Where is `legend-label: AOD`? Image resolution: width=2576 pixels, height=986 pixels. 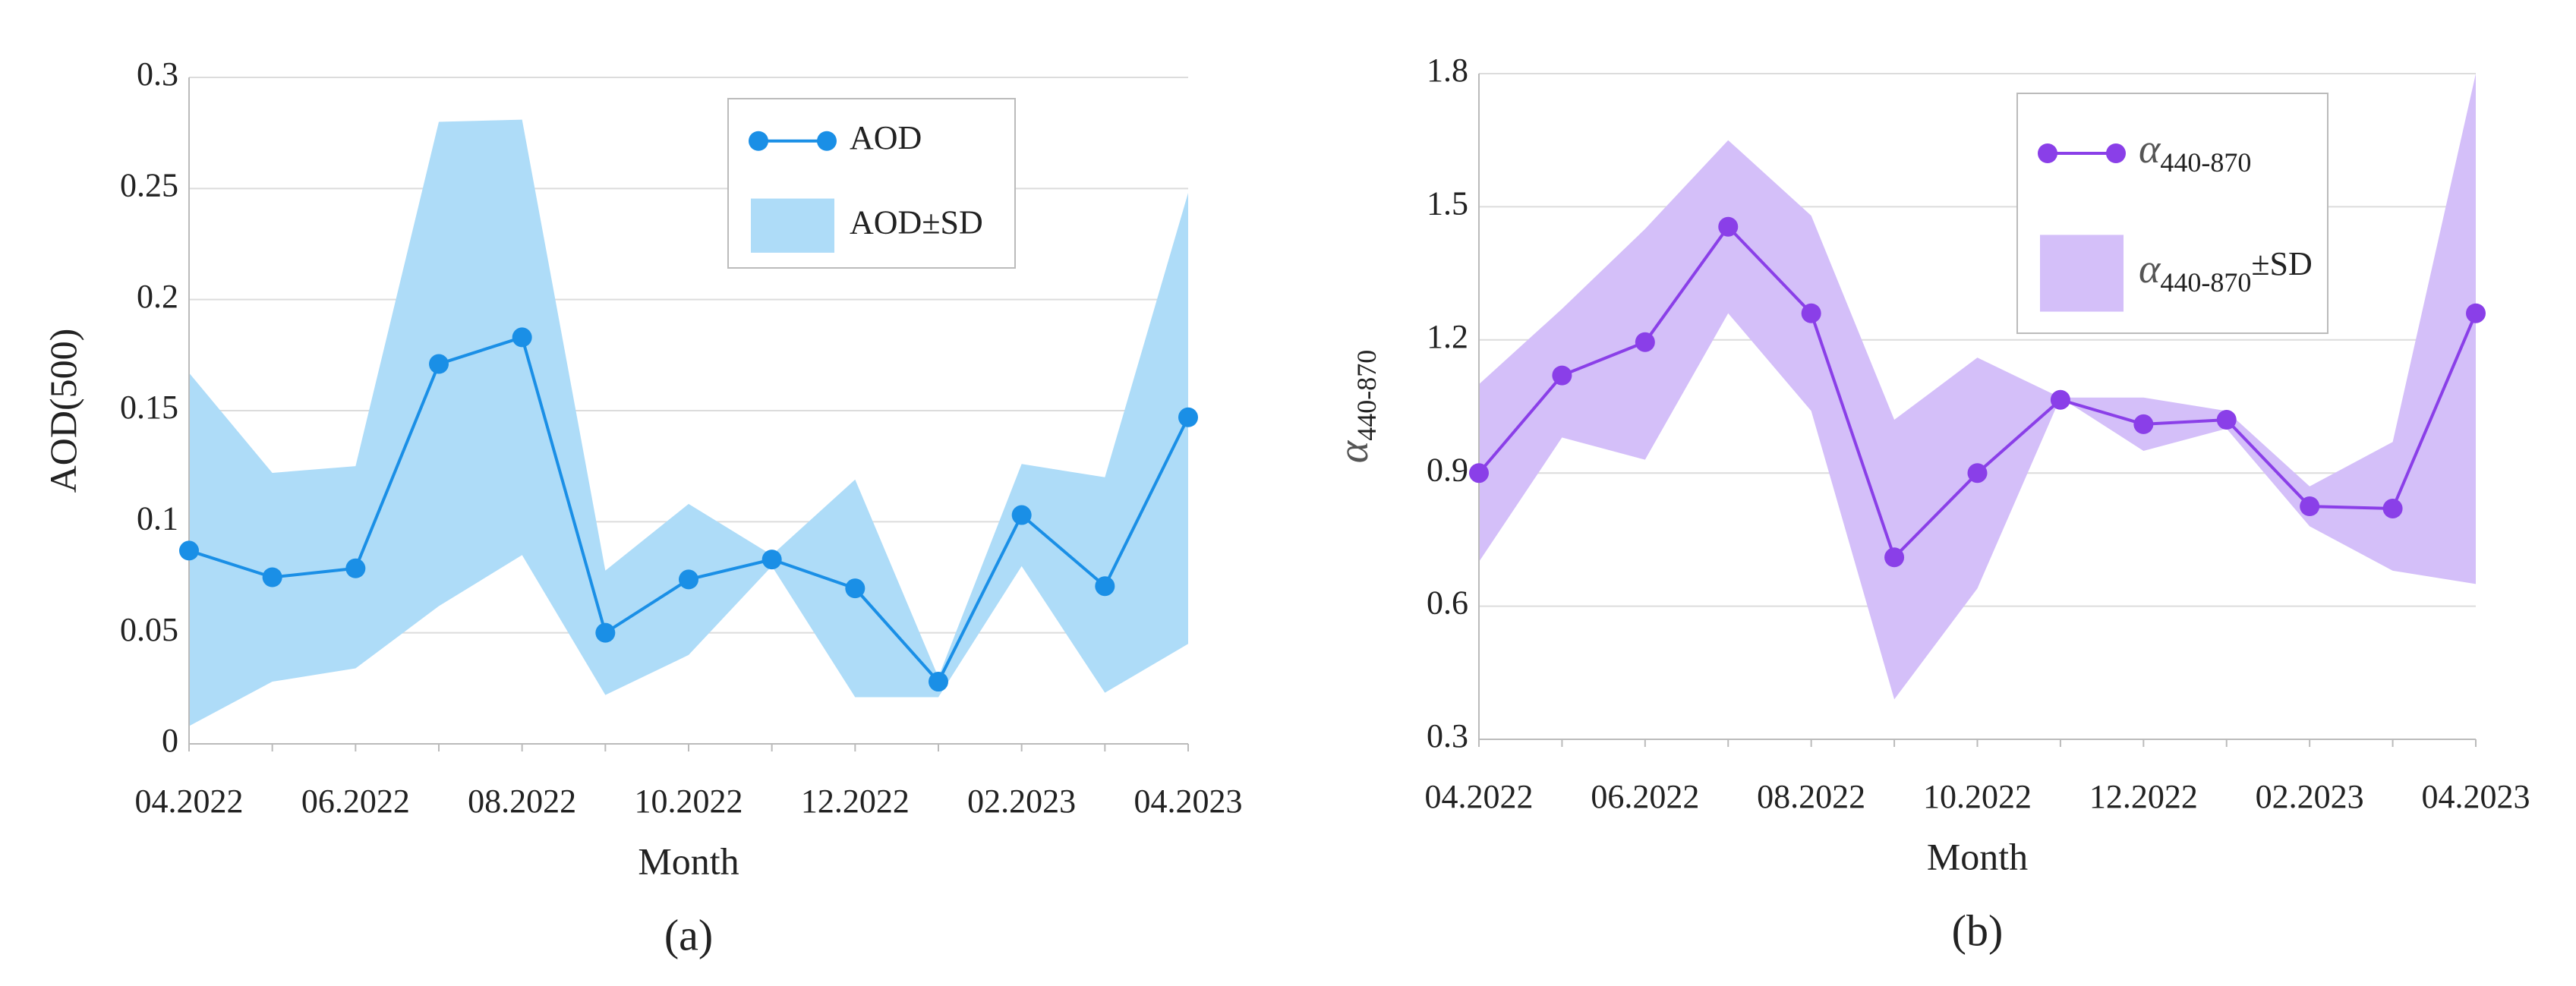
legend-label: AOD is located at coordinates (886, 137).